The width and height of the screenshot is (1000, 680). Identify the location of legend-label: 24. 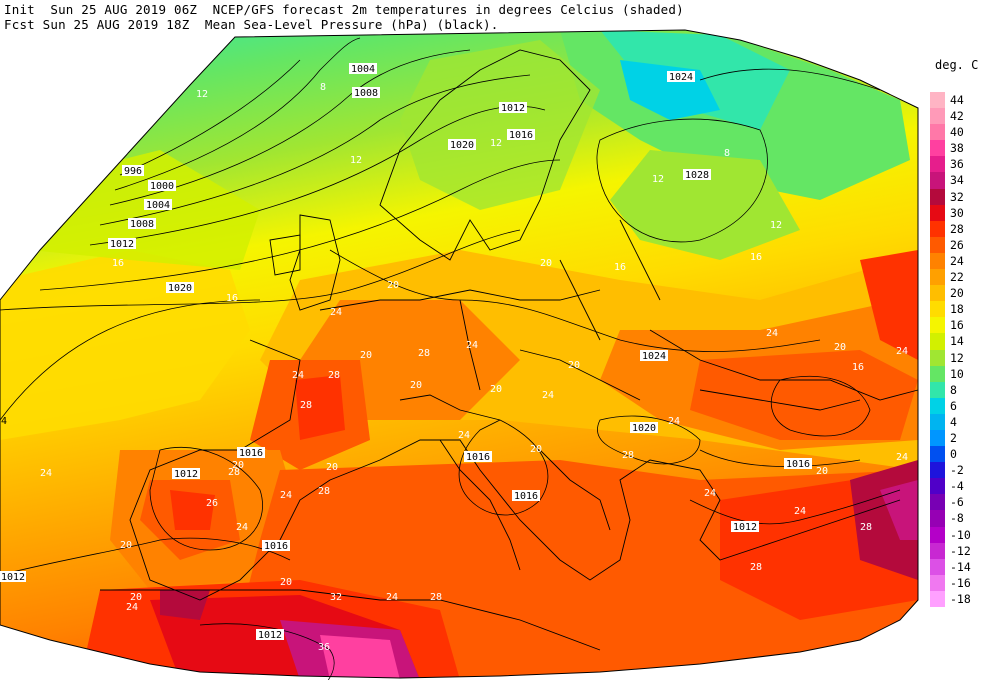
(957, 260).